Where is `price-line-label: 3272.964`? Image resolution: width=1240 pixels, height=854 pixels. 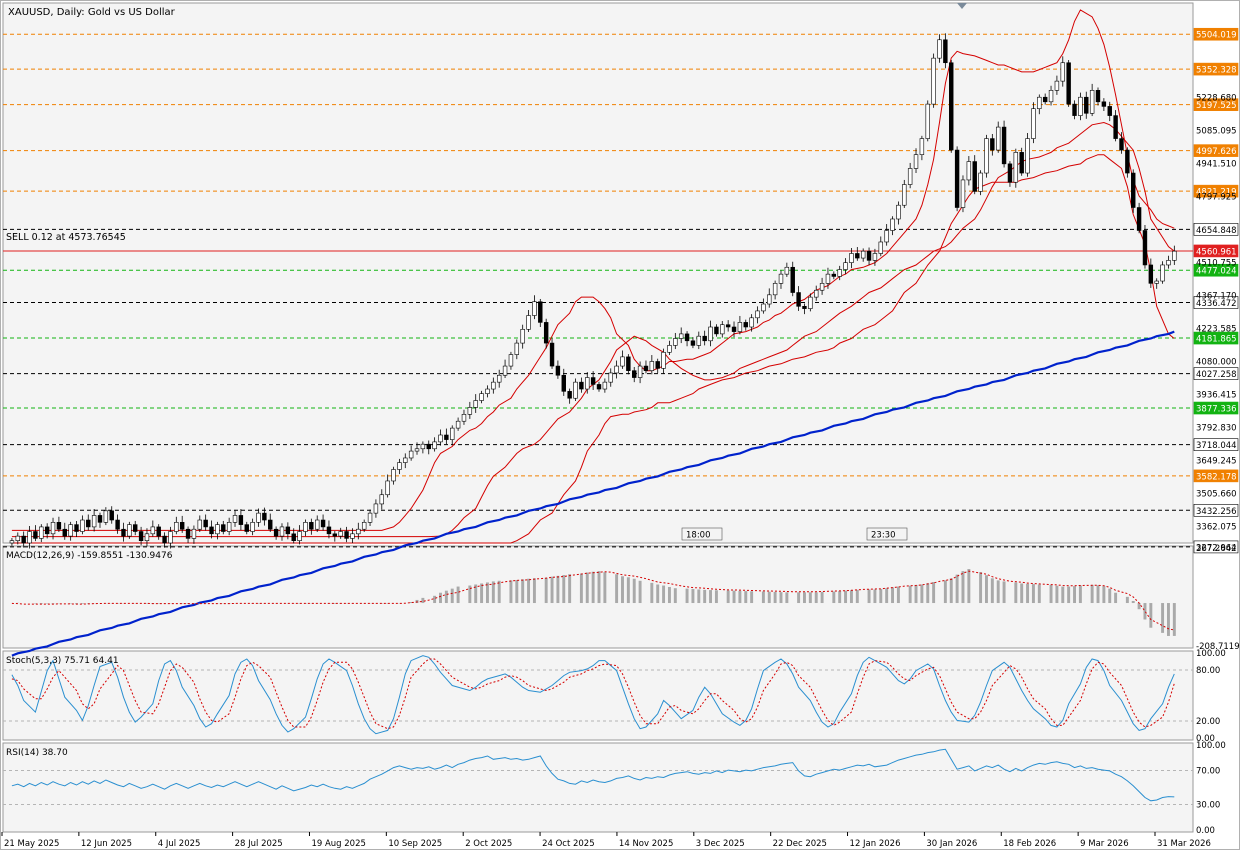 price-line-label: 3272.964 is located at coordinates (1216, 548).